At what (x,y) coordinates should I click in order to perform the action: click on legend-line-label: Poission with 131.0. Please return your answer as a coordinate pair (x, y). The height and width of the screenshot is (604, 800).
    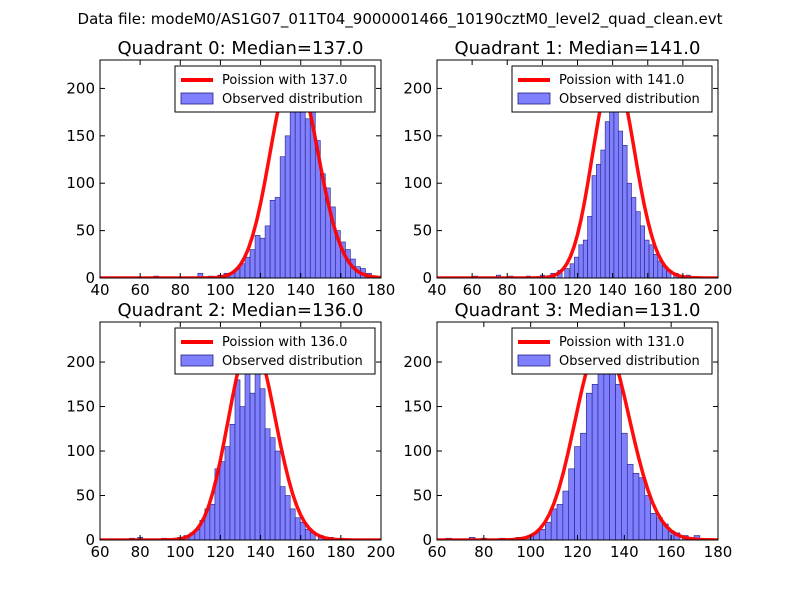
    Looking at the image, I should click on (621, 342).